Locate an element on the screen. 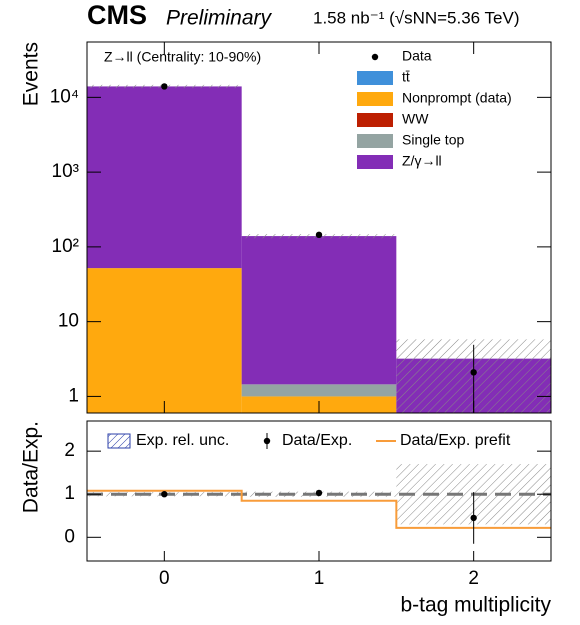  legend-label: Single top is located at coordinates (433, 140).